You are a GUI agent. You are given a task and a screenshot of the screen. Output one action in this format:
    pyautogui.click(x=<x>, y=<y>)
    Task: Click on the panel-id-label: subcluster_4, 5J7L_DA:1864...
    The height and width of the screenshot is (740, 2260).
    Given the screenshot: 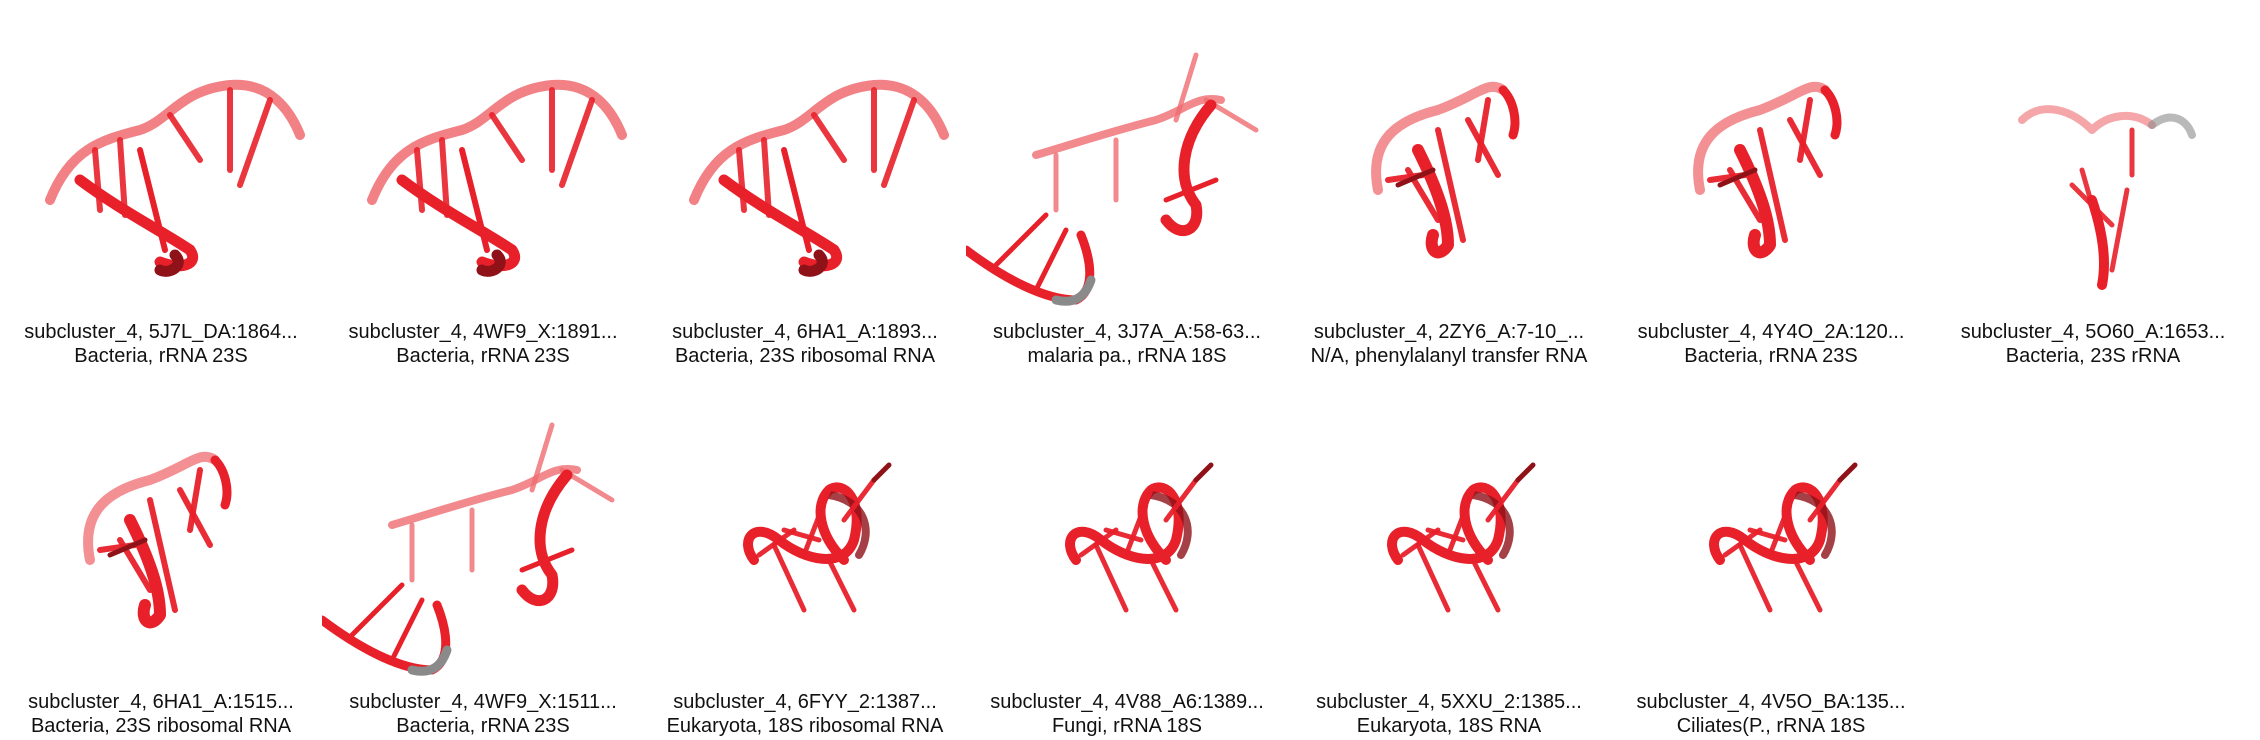 What is the action you would take?
    pyautogui.click(x=161, y=332)
    